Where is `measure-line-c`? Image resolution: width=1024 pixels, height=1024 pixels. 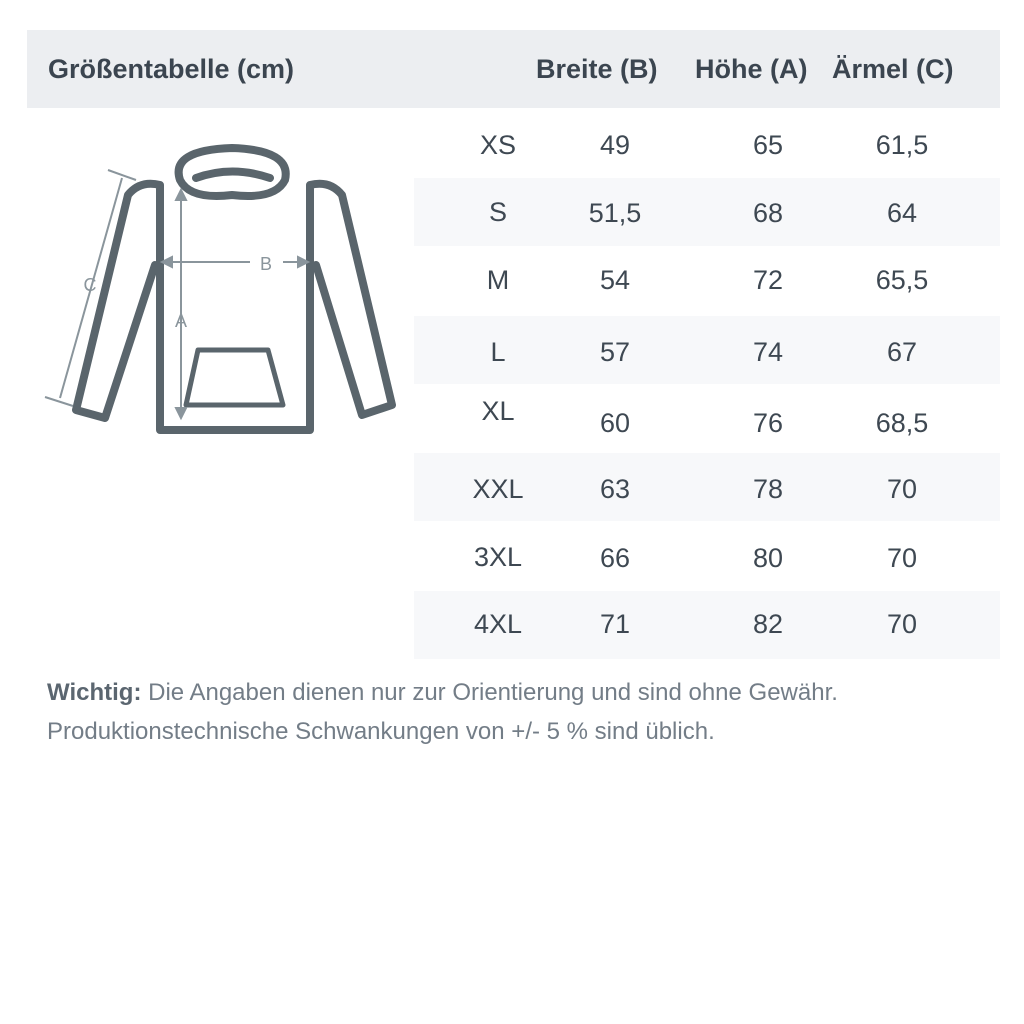
measure-line-c is located at coordinates (91, 288).